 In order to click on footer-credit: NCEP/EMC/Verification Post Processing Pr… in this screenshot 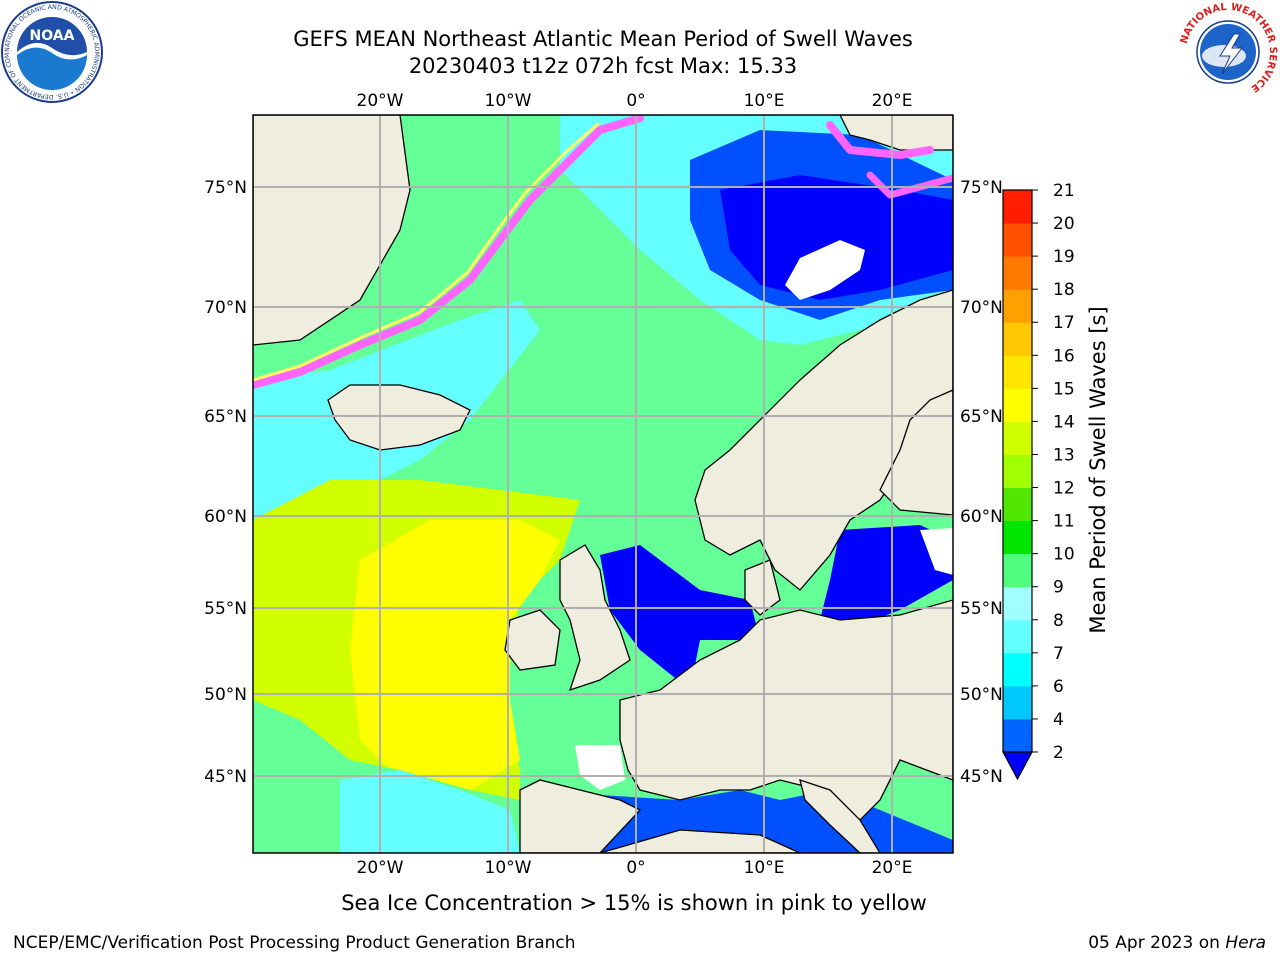, I will do `click(294, 943)`.